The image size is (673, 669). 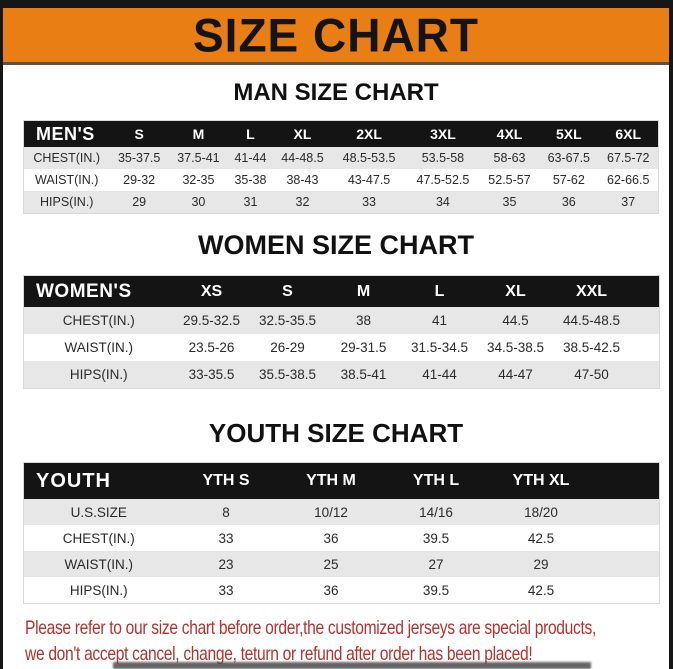 I want to click on size-value-cell: 41, so click(x=439, y=320).